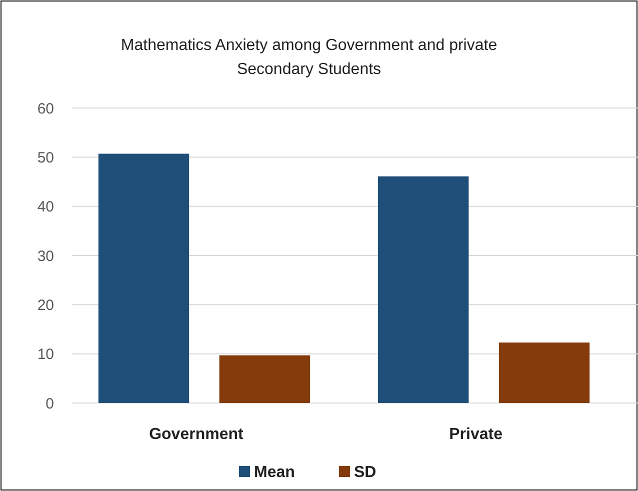  I want to click on legend-label: SD, so click(365, 472).